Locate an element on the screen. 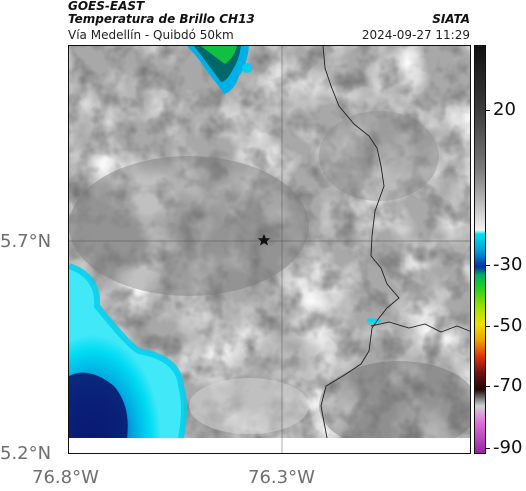  timestamp-label: 2024-09-27 11:29 is located at coordinates (415, 35).